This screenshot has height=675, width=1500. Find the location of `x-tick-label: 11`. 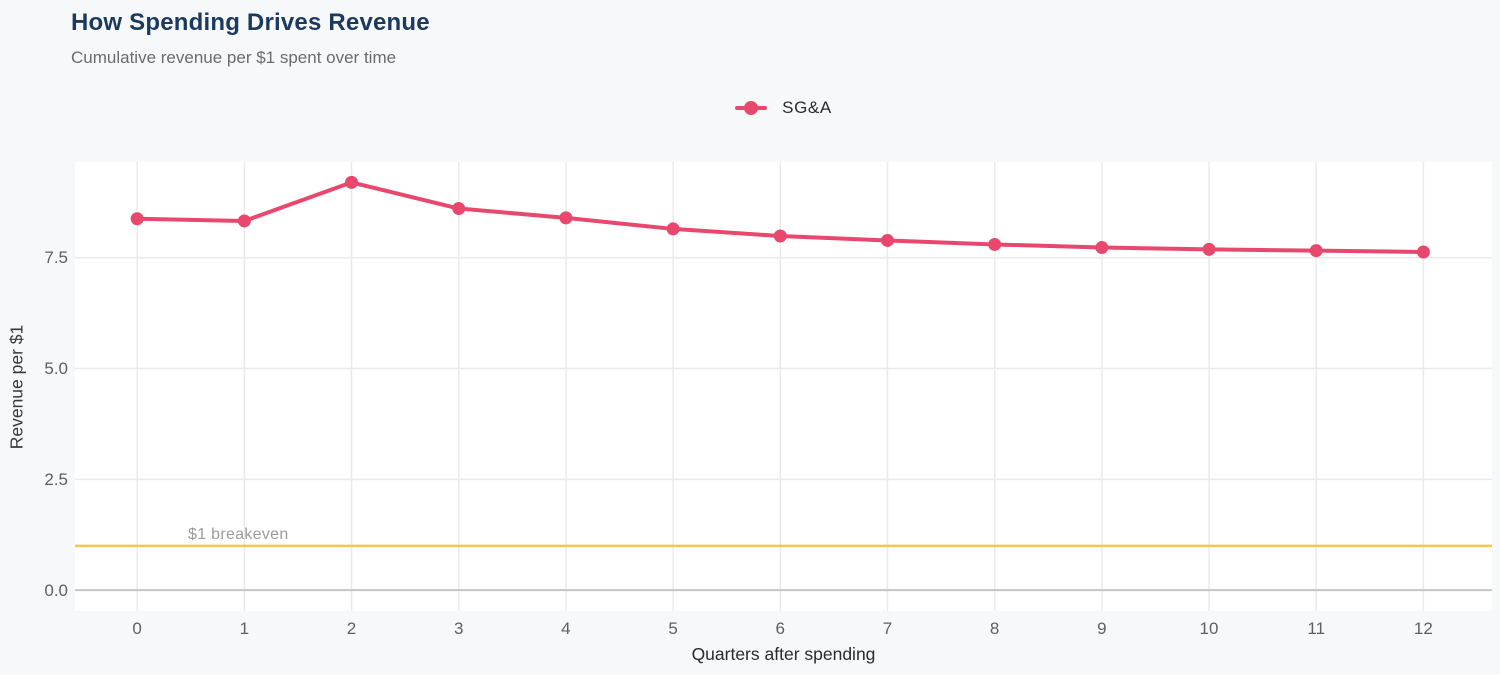

x-tick-label: 11 is located at coordinates (1316, 628).